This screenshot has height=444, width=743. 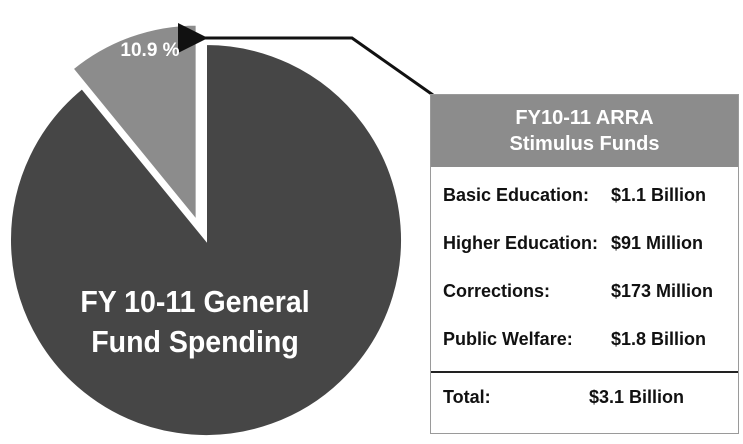 What do you see at coordinates (584, 118) in the screenshot?
I see `panel-title-line1: FY10-11 ARRA` at bounding box center [584, 118].